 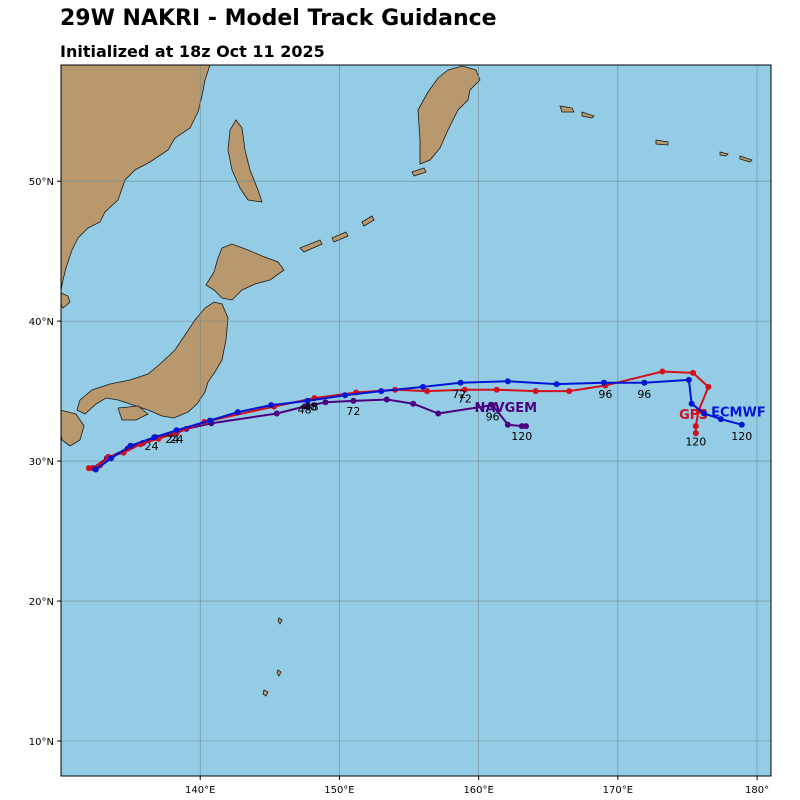 I want to click on tick-label-lat: 30°N, so click(x=41, y=462).